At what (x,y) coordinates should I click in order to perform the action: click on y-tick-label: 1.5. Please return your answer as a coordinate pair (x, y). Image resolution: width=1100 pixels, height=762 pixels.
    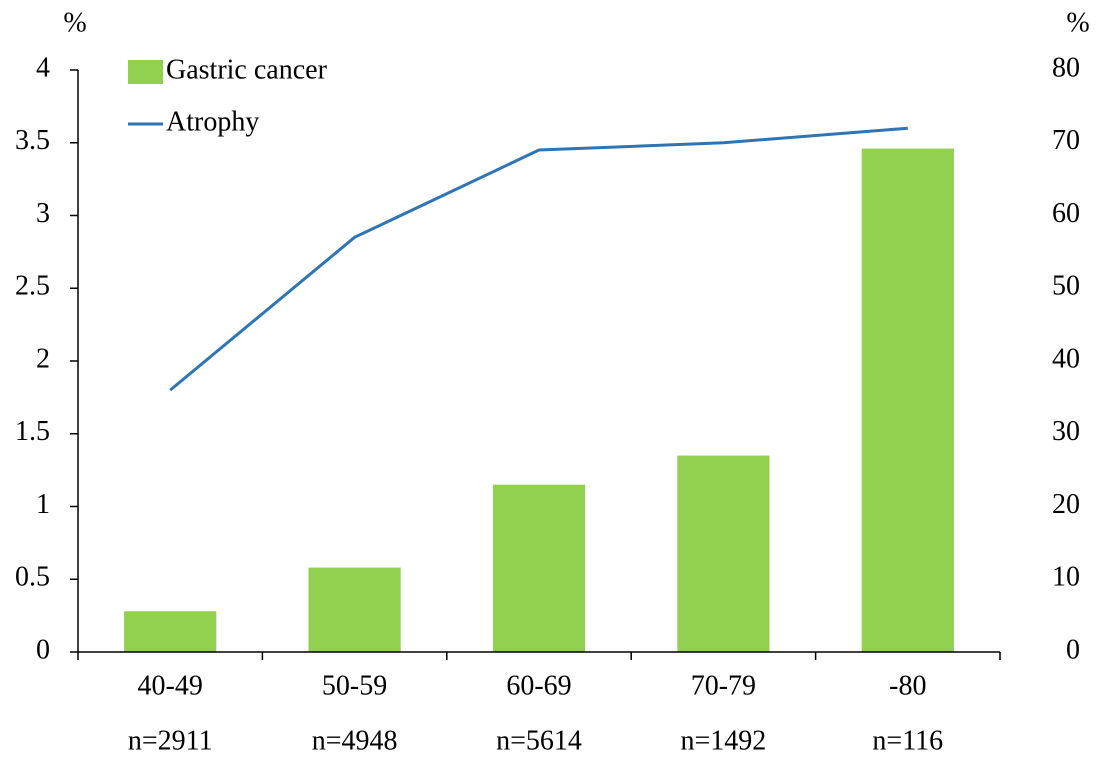
    Looking at the image, I should click on (32, 431).